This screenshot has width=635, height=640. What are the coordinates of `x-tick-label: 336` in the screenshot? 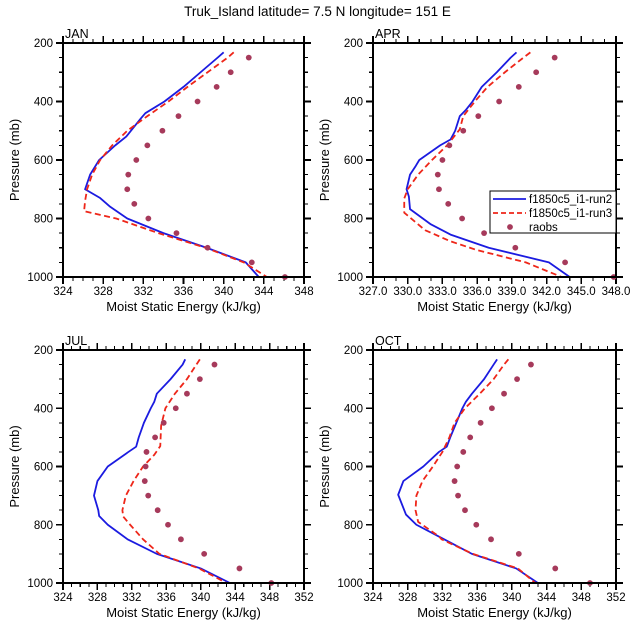 It's located at (183, 292).